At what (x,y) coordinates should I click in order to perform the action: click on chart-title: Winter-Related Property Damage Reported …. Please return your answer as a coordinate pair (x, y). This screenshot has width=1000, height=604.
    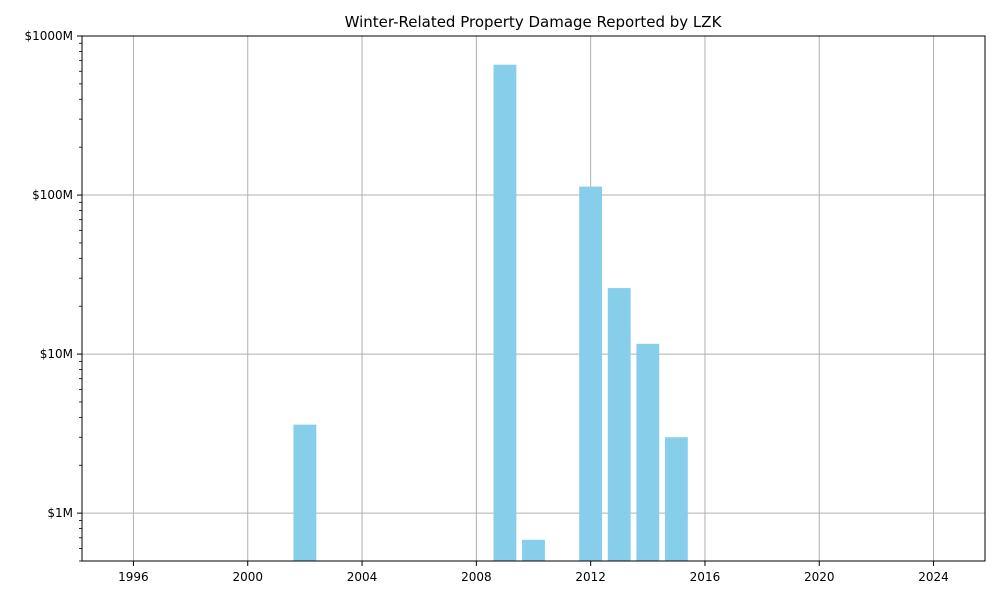
    Looking at the image, I should click on (534, 22).